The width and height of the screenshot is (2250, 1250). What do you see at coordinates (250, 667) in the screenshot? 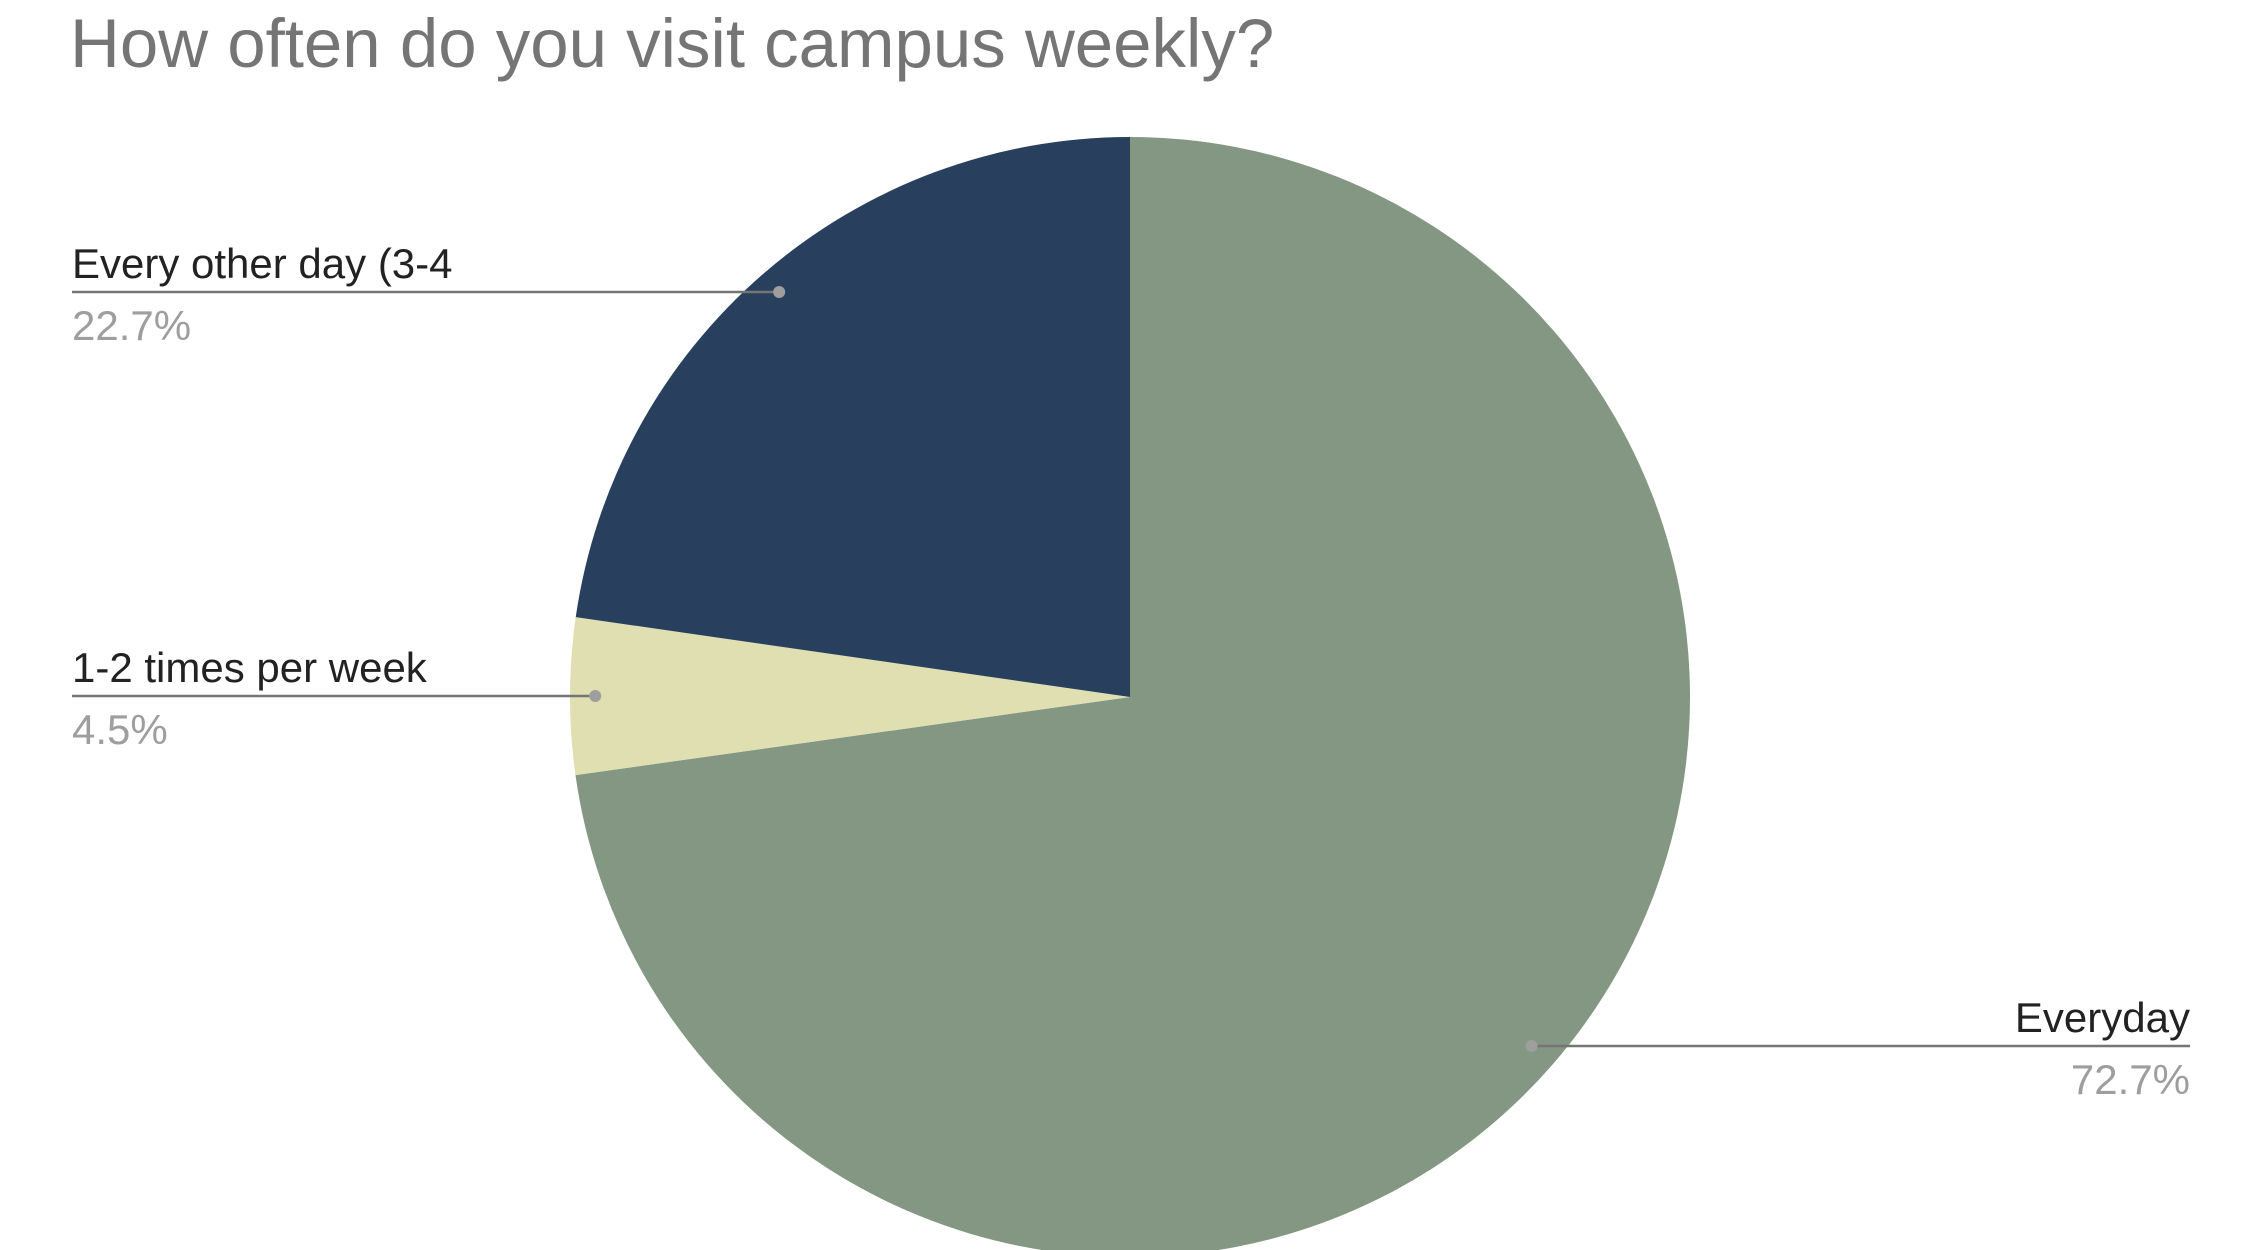
I see `slice-label-2: 1-2 times per week` at bounding box center [250, 667].